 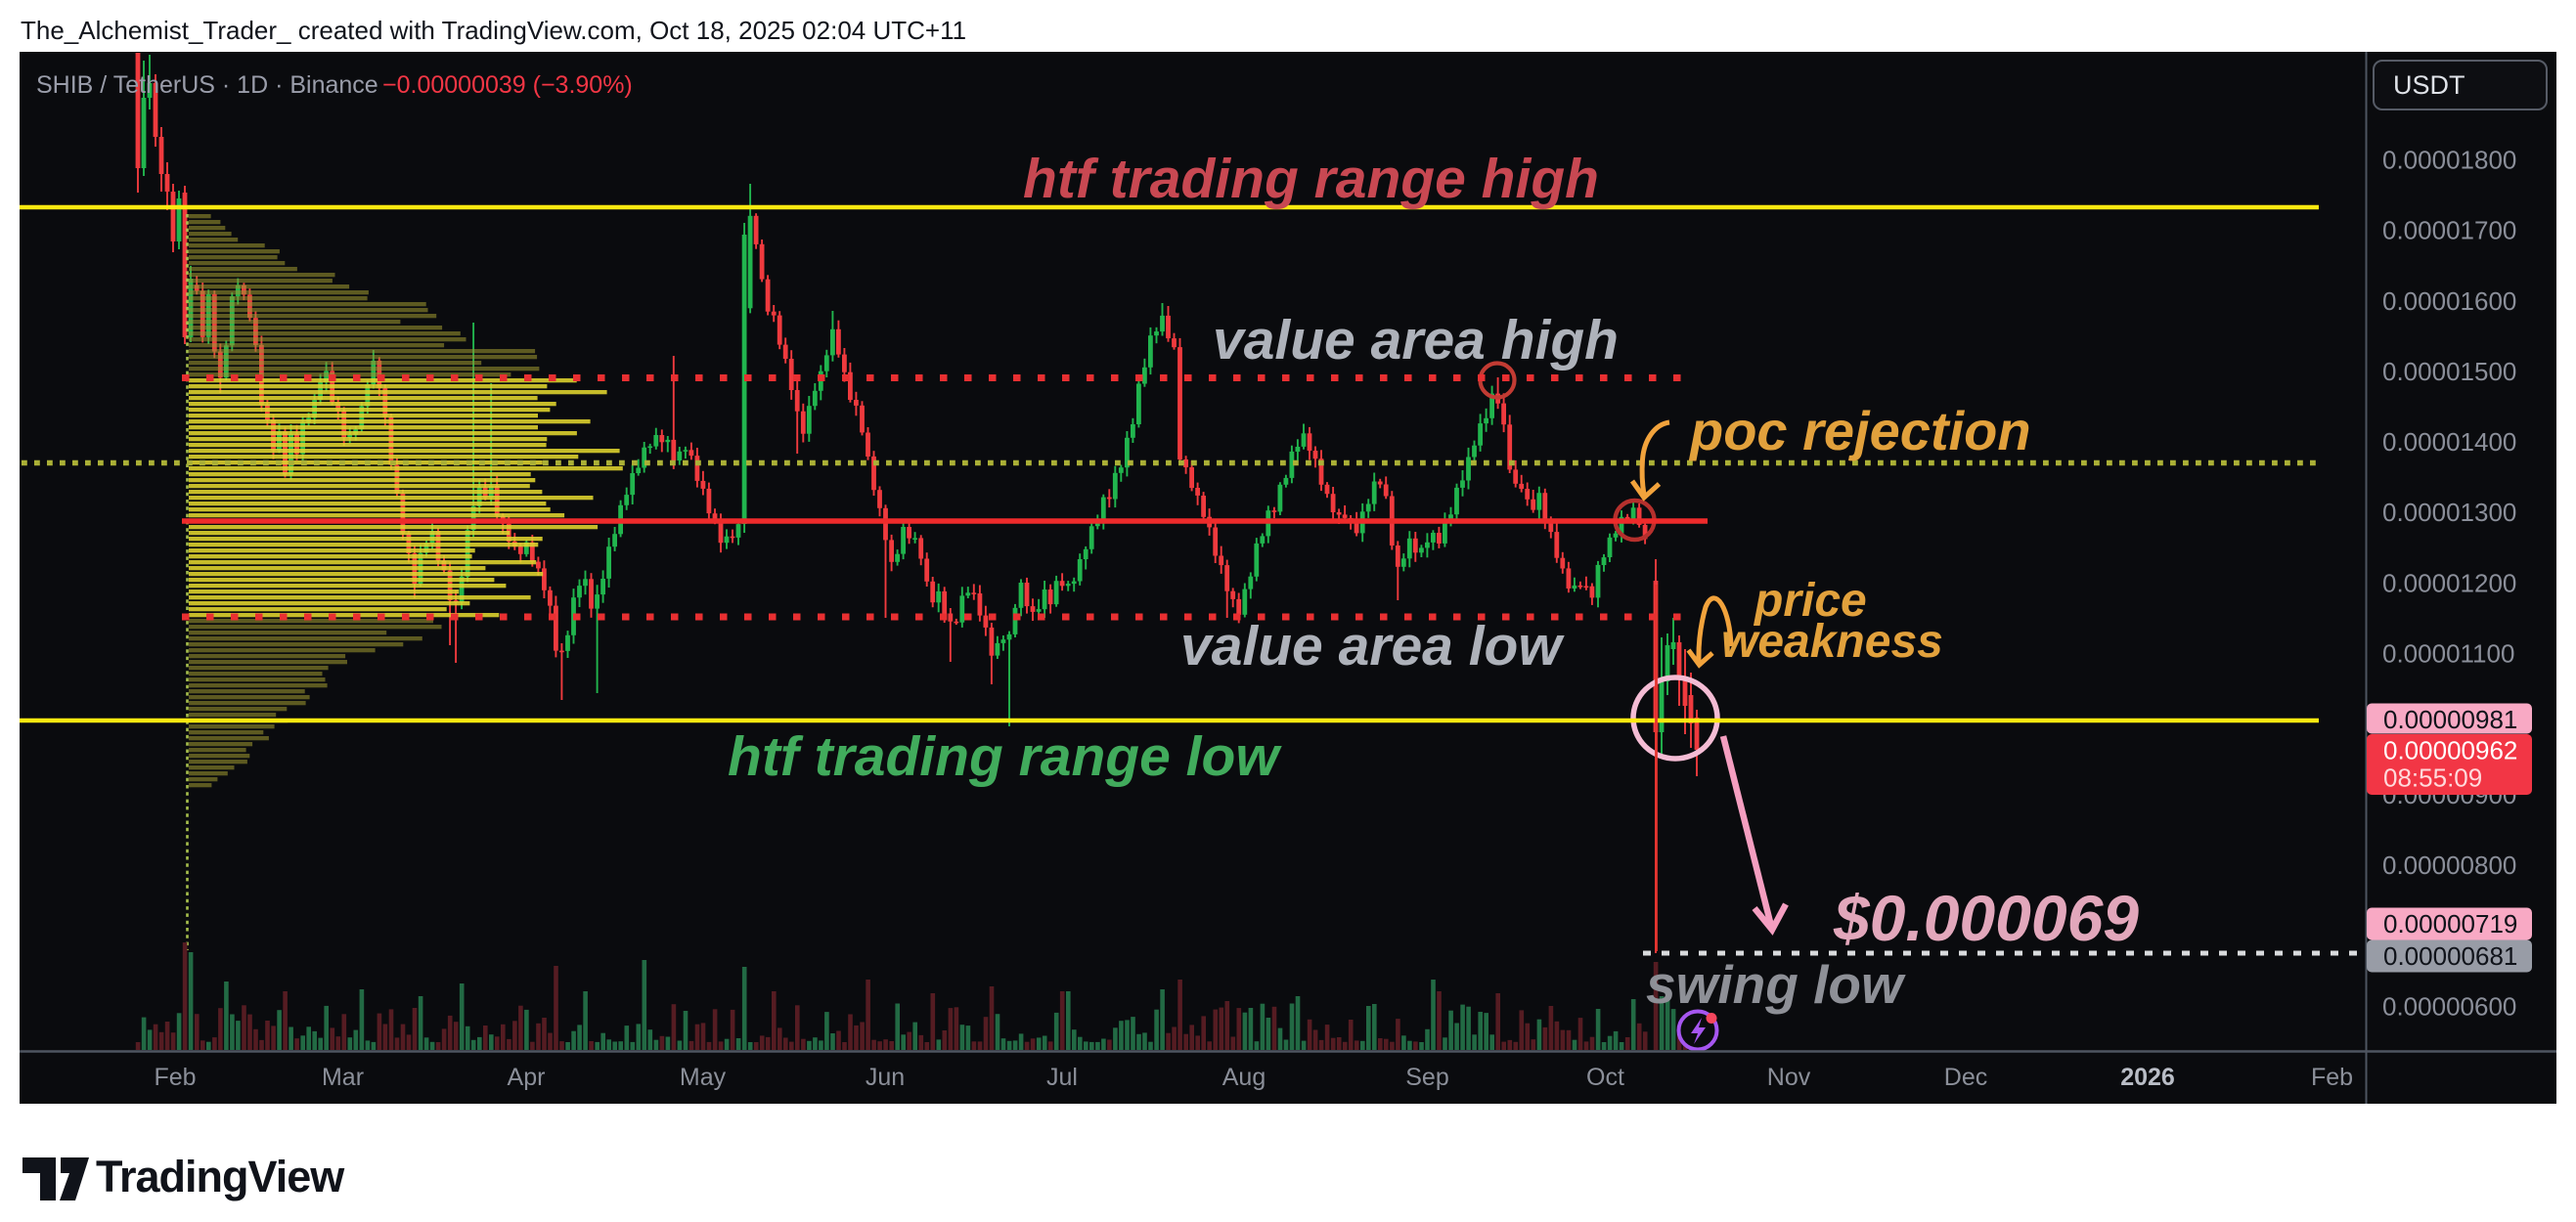 I want to click on svg-text: Mar, so click(x=343, y=1077).